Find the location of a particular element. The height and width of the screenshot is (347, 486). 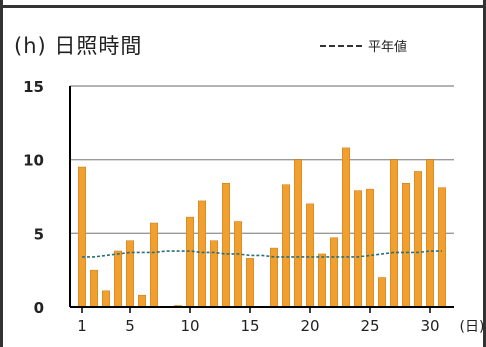

frame-right-border is located at coordinates (484, 173).